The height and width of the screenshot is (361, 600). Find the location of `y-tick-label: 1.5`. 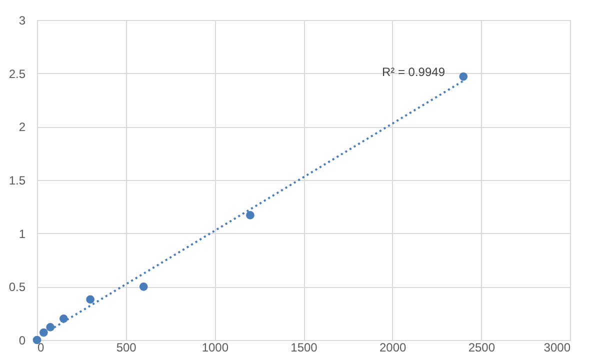

y-tick-label: 1.5 is located at coordinates (17, 181).